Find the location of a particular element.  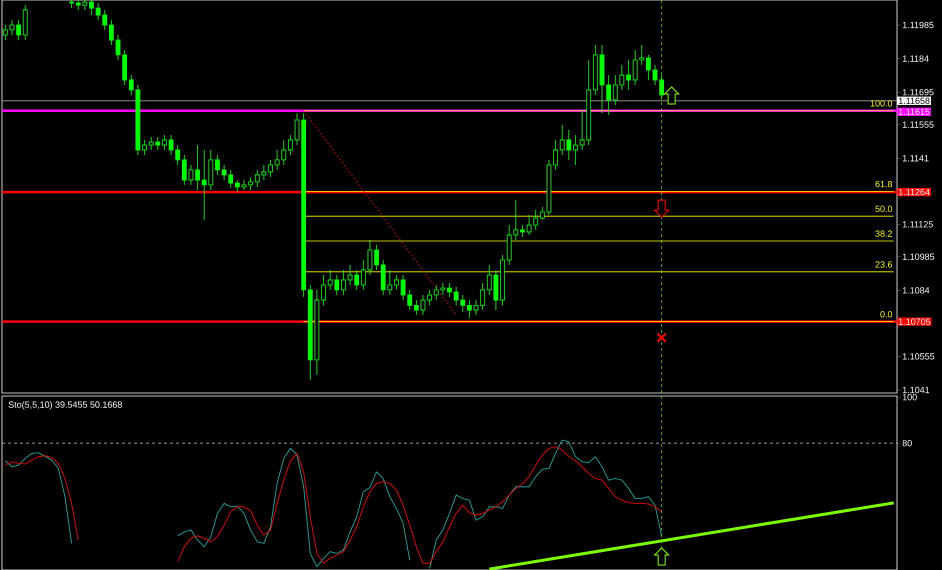

y-tick-label: 1.10555 is located at coordinates (918, 356).